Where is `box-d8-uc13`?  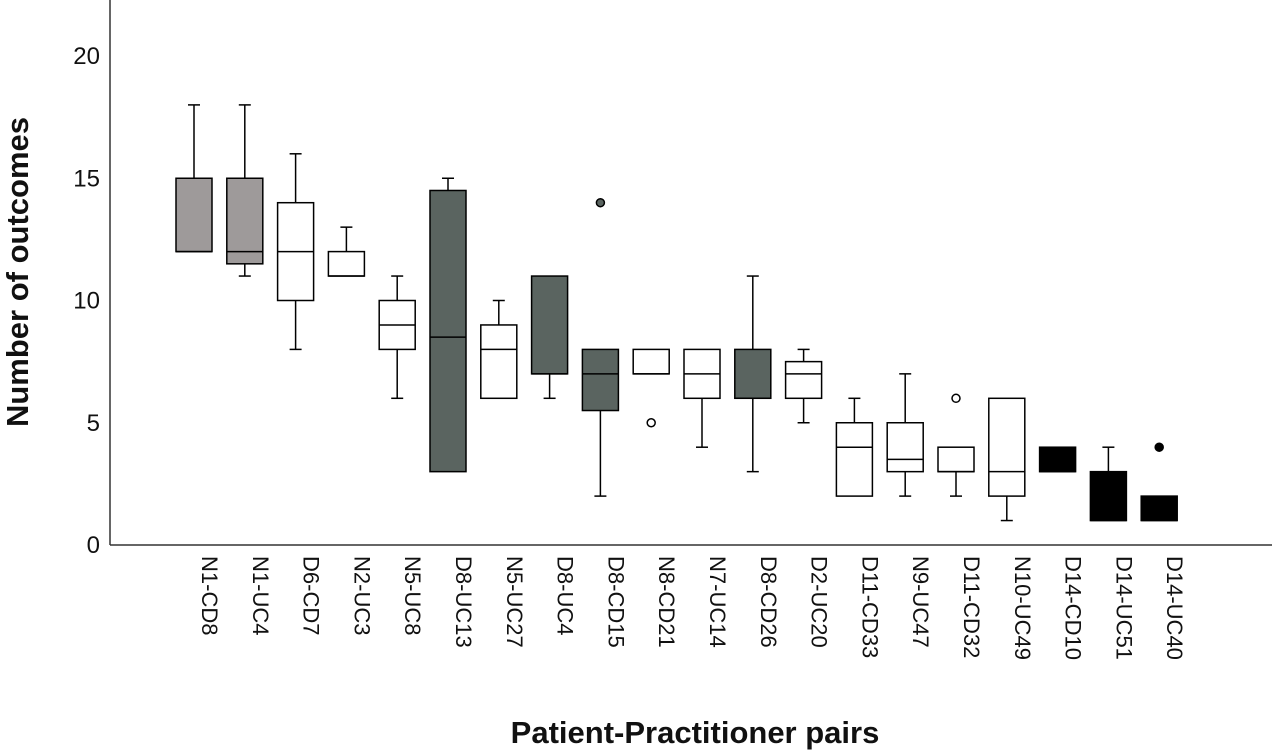 box-d8-uc13 is located at coordinates (448, 325).